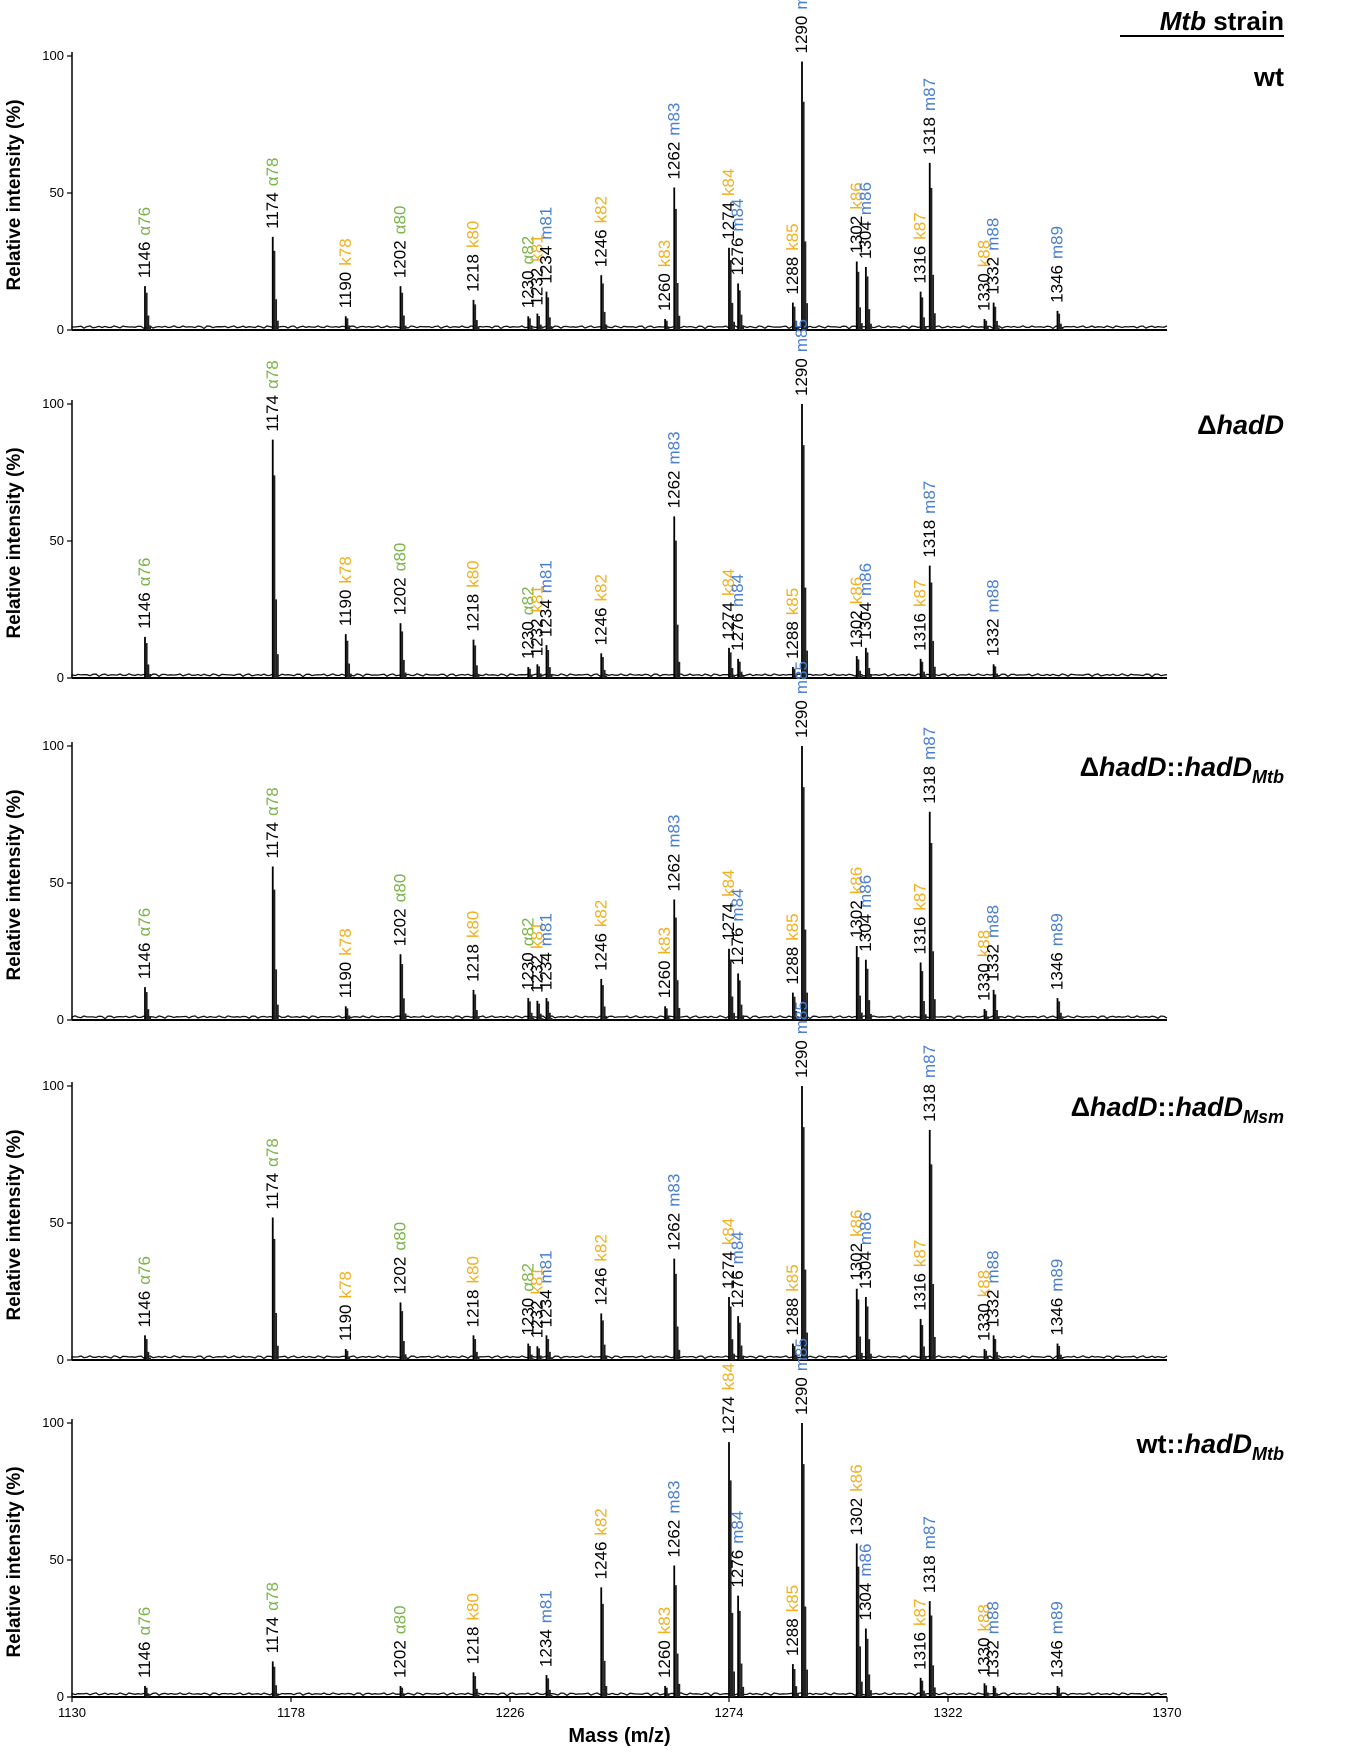 This screenshot has height=1752, width=1345. I want to click on x-tick-label: 1226, so click(510, 1712).